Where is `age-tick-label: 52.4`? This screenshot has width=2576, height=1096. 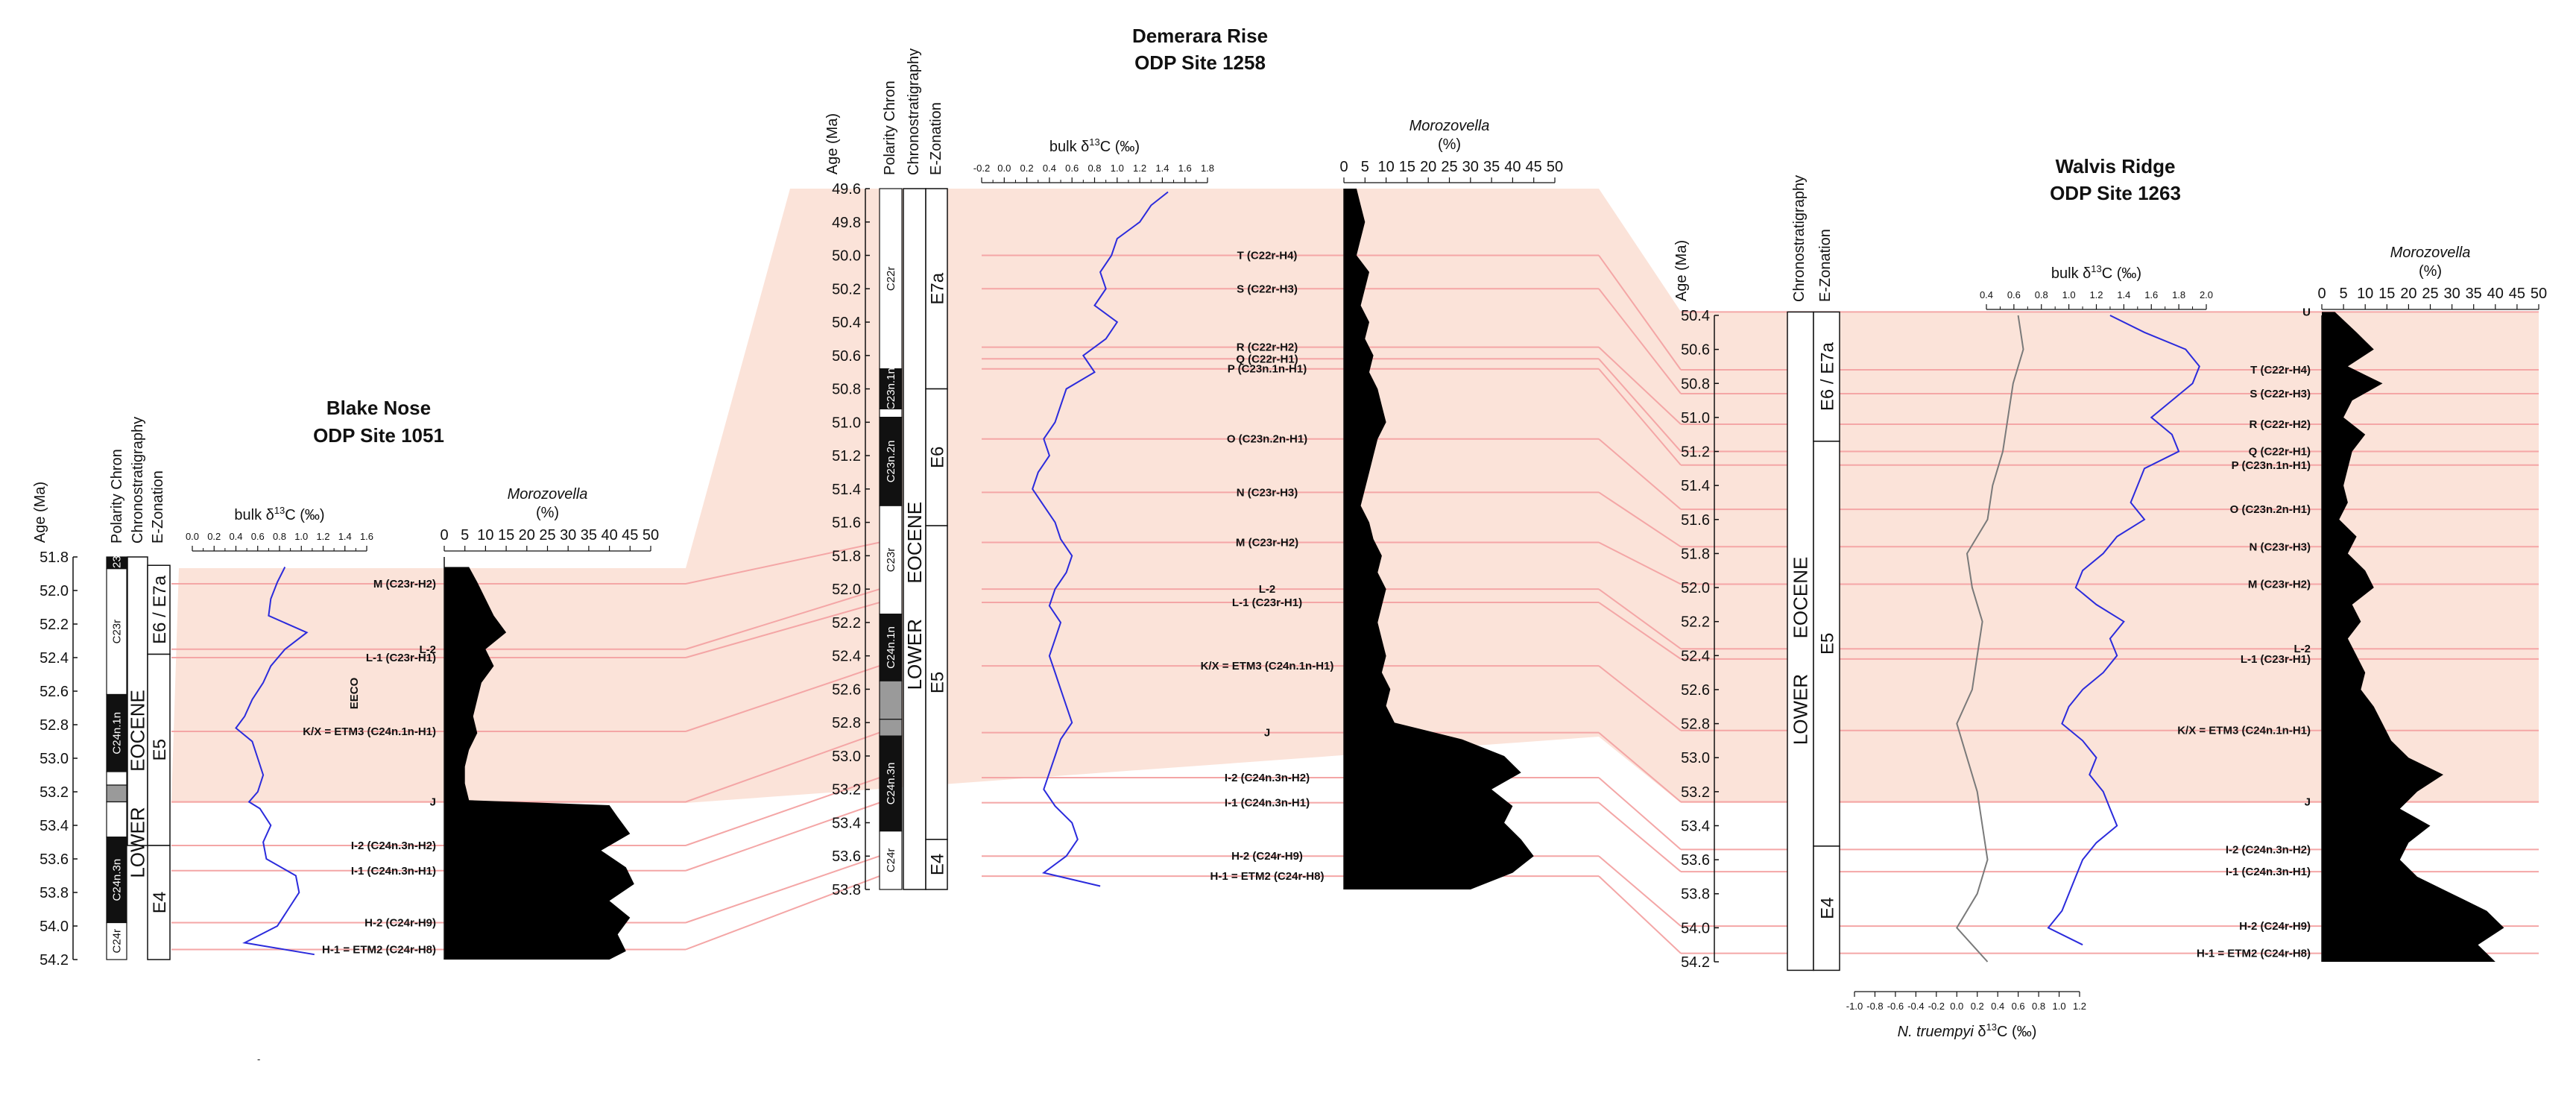 age-tick-label: 52.4 is located at coordinates (1696, 656).